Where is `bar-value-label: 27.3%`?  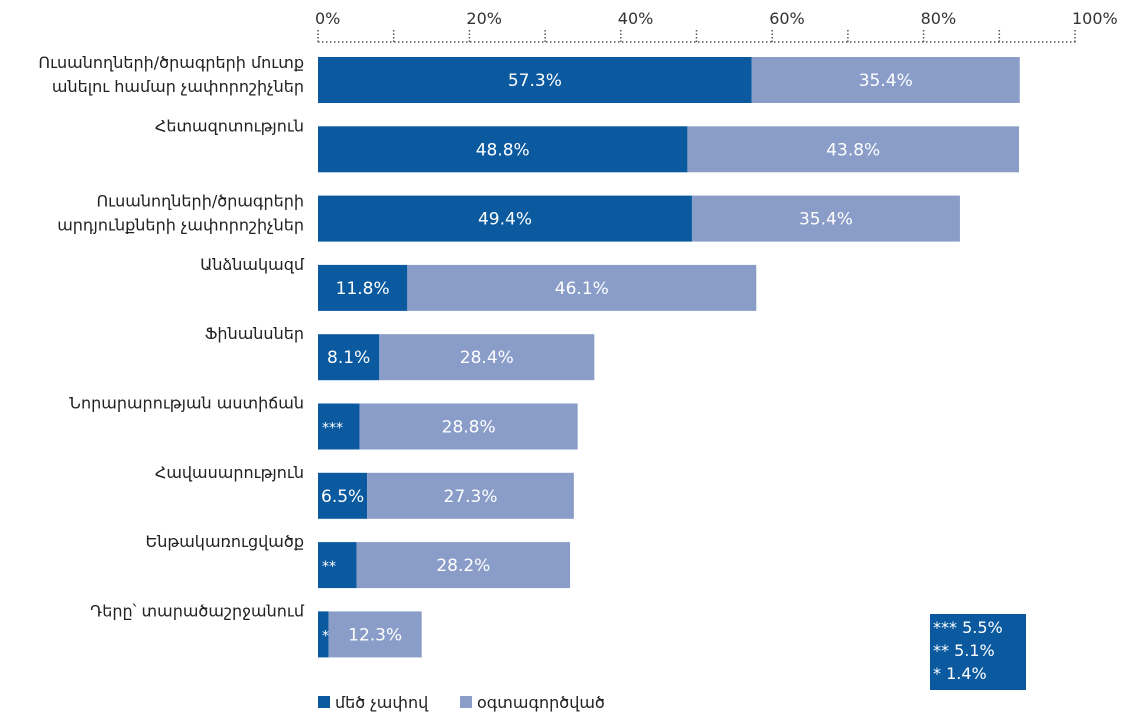
bar-value-label: 27.3% is located at coordinates (471, 497).